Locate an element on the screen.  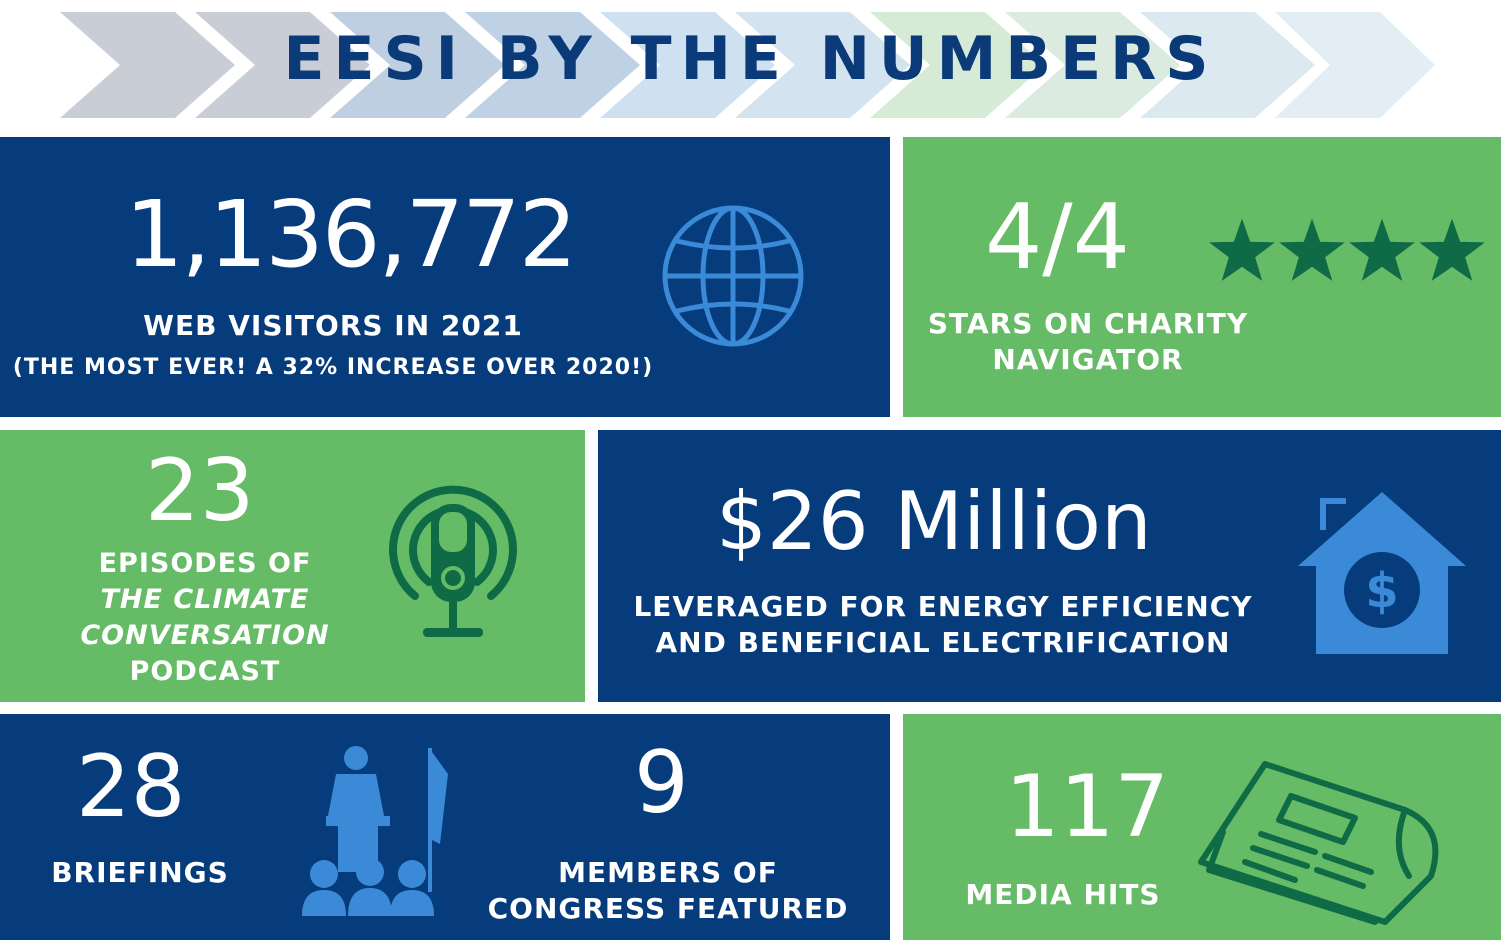
funding-label-line1: LEVERAGED FOR ENERGY EFFICIENCY is located at coordinates (943, 606).